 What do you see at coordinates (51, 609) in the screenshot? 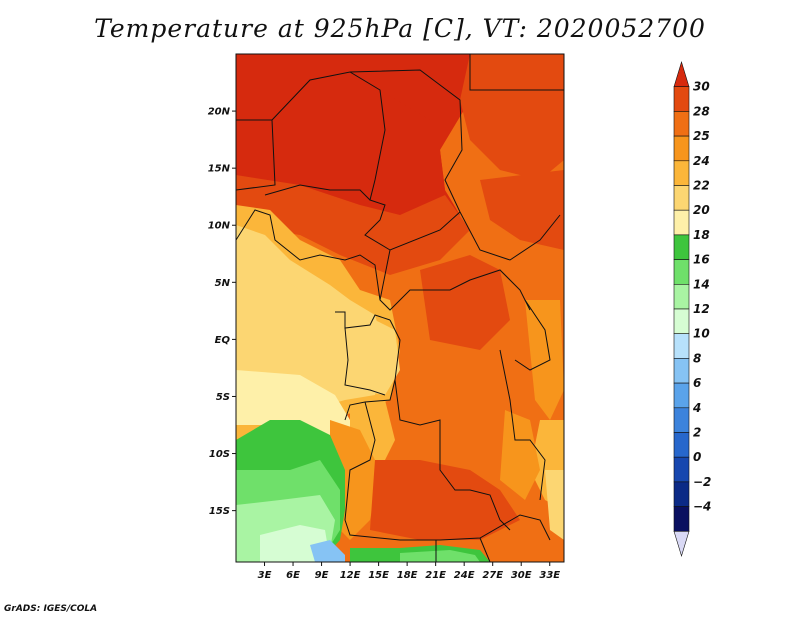
I see `credit-text: GrADS: IGES/COLA` at bounding box center [51, 609].